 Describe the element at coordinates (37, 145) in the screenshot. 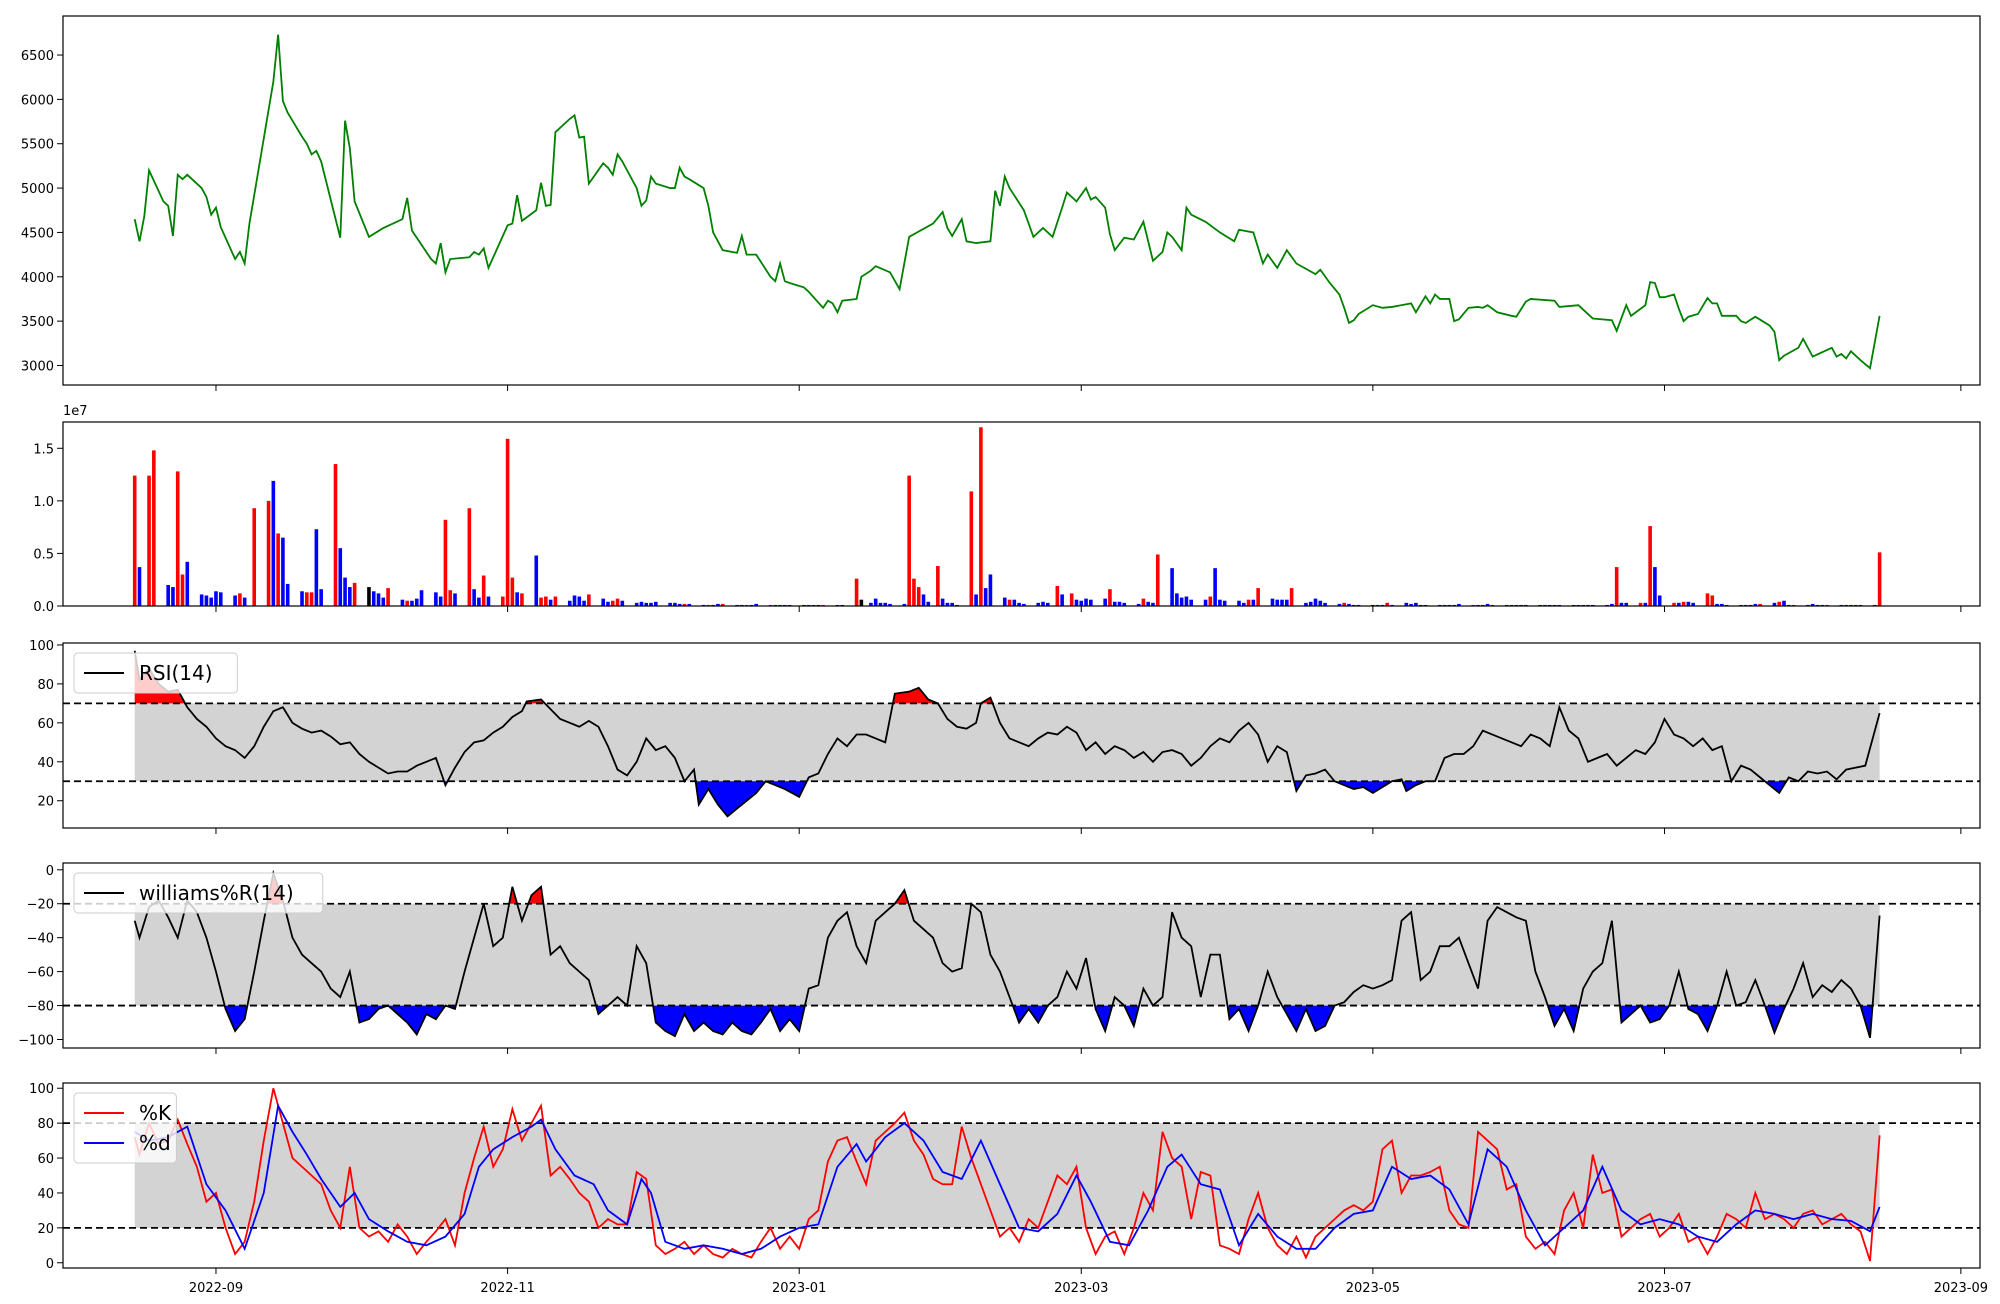

I see `y-tick-label: 5500` at that location.